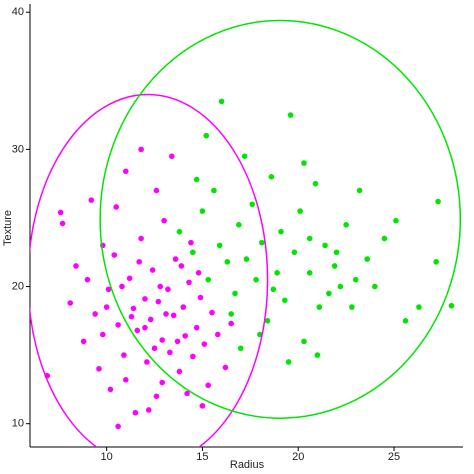  I want to click on x-tick-label: 25, so click(394, 457).